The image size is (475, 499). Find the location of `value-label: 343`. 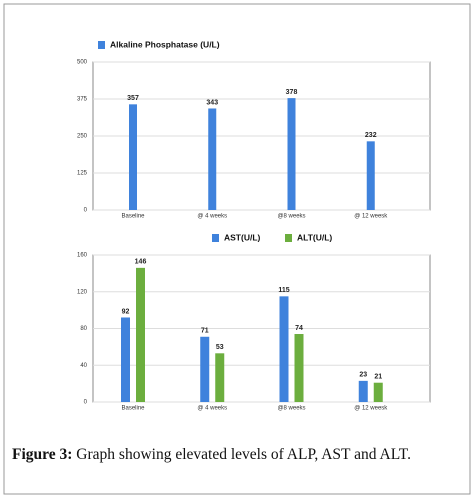

value-label: 343 is located at coordinates (212, 102).